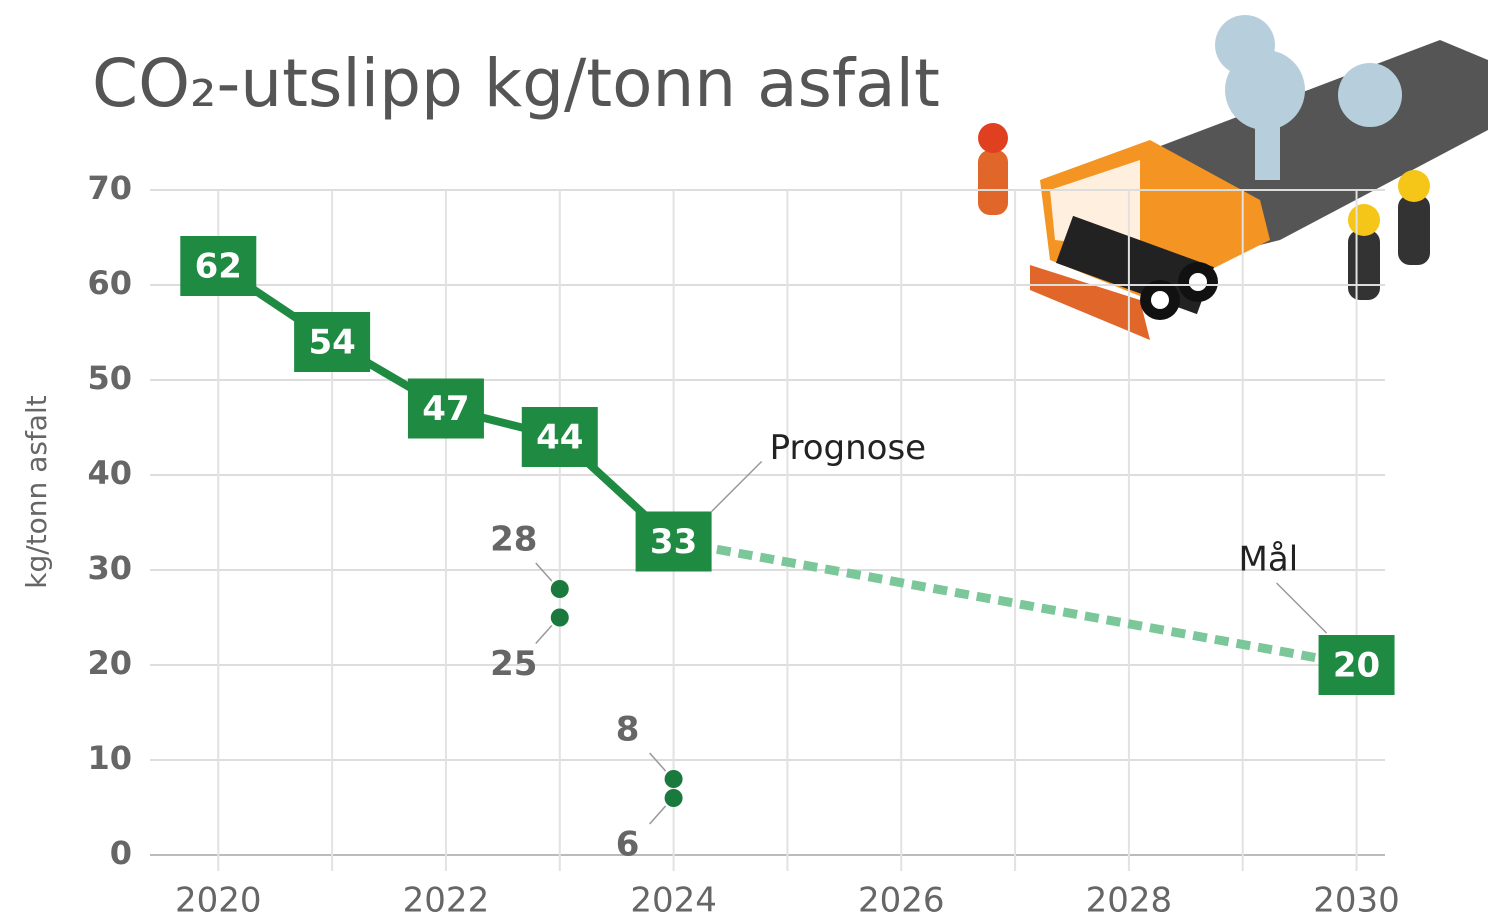 The image size is (1488, 923). I want to click on data-label: 25, so click(513, 664).